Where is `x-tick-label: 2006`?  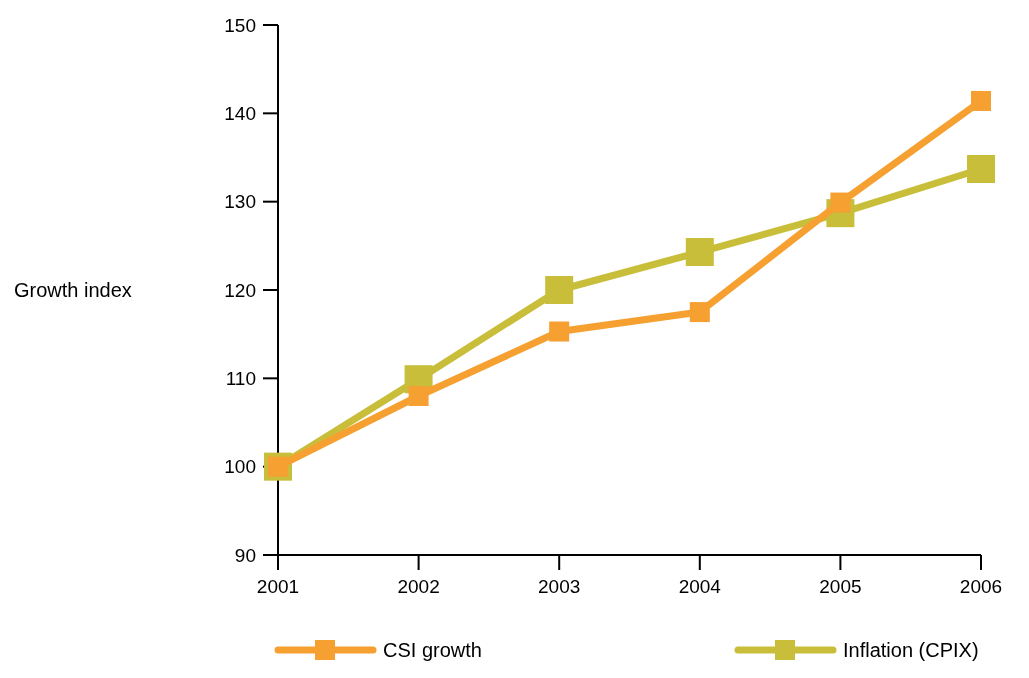
x-tick-label: 2006 is located at coordinates (981, 586).